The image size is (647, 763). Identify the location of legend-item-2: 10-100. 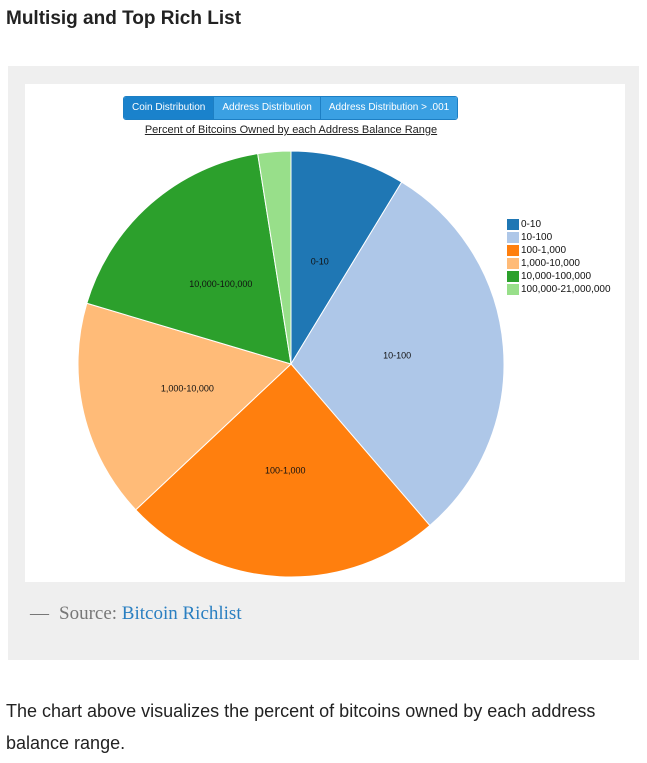
(559, 237).